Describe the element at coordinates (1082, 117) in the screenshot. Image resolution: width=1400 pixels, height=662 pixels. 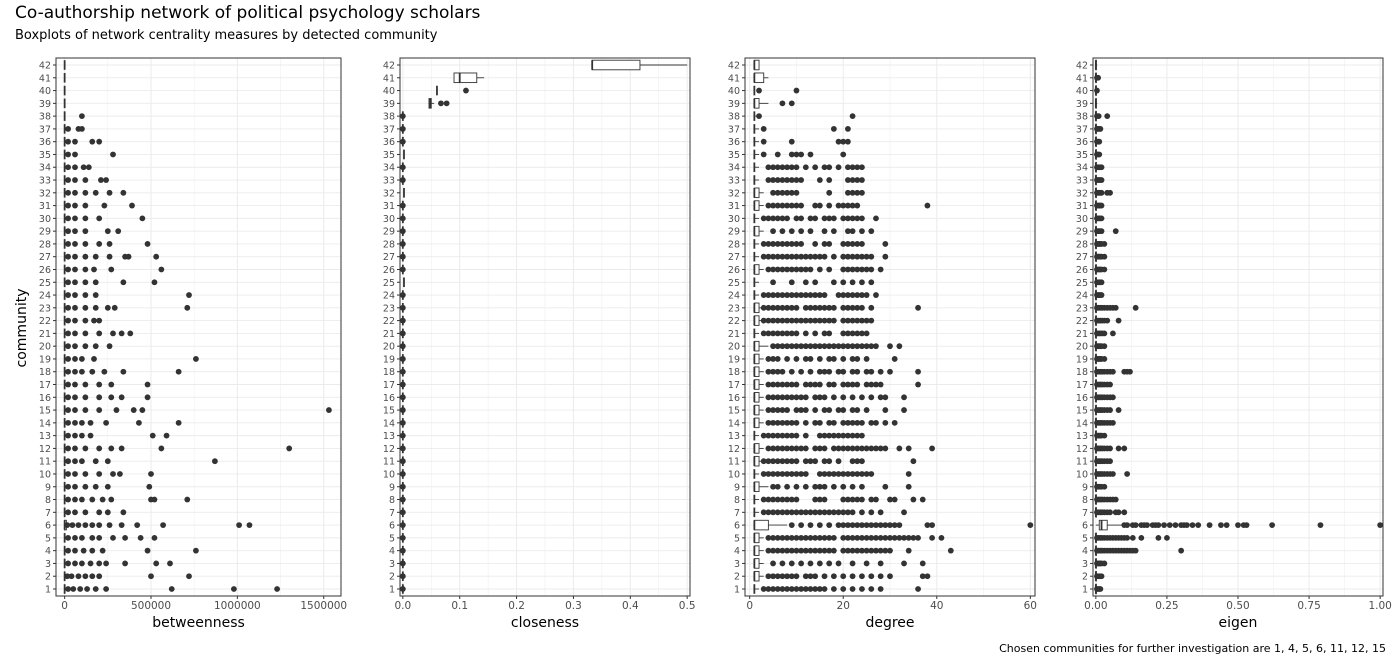
I see `eigen-y-tick-label: 38` at that location.